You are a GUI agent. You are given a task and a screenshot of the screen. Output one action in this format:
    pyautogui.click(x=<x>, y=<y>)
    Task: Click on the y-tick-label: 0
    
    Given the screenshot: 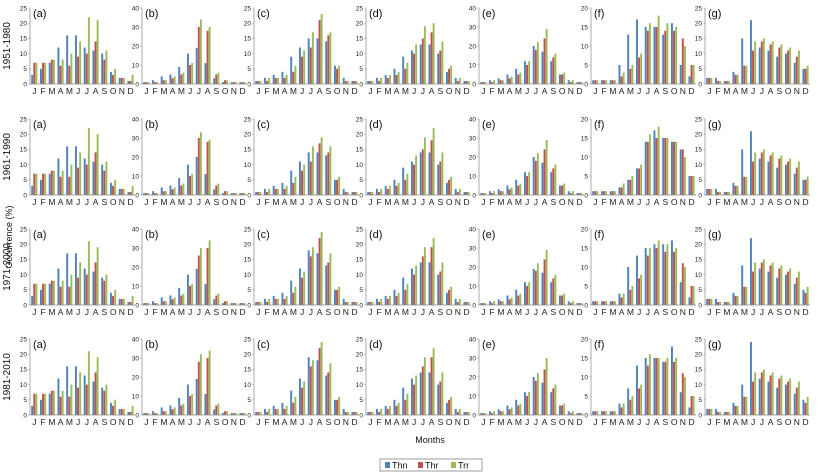 What is the action you would take?
    pyautogui.click(x=474, y=415)
    